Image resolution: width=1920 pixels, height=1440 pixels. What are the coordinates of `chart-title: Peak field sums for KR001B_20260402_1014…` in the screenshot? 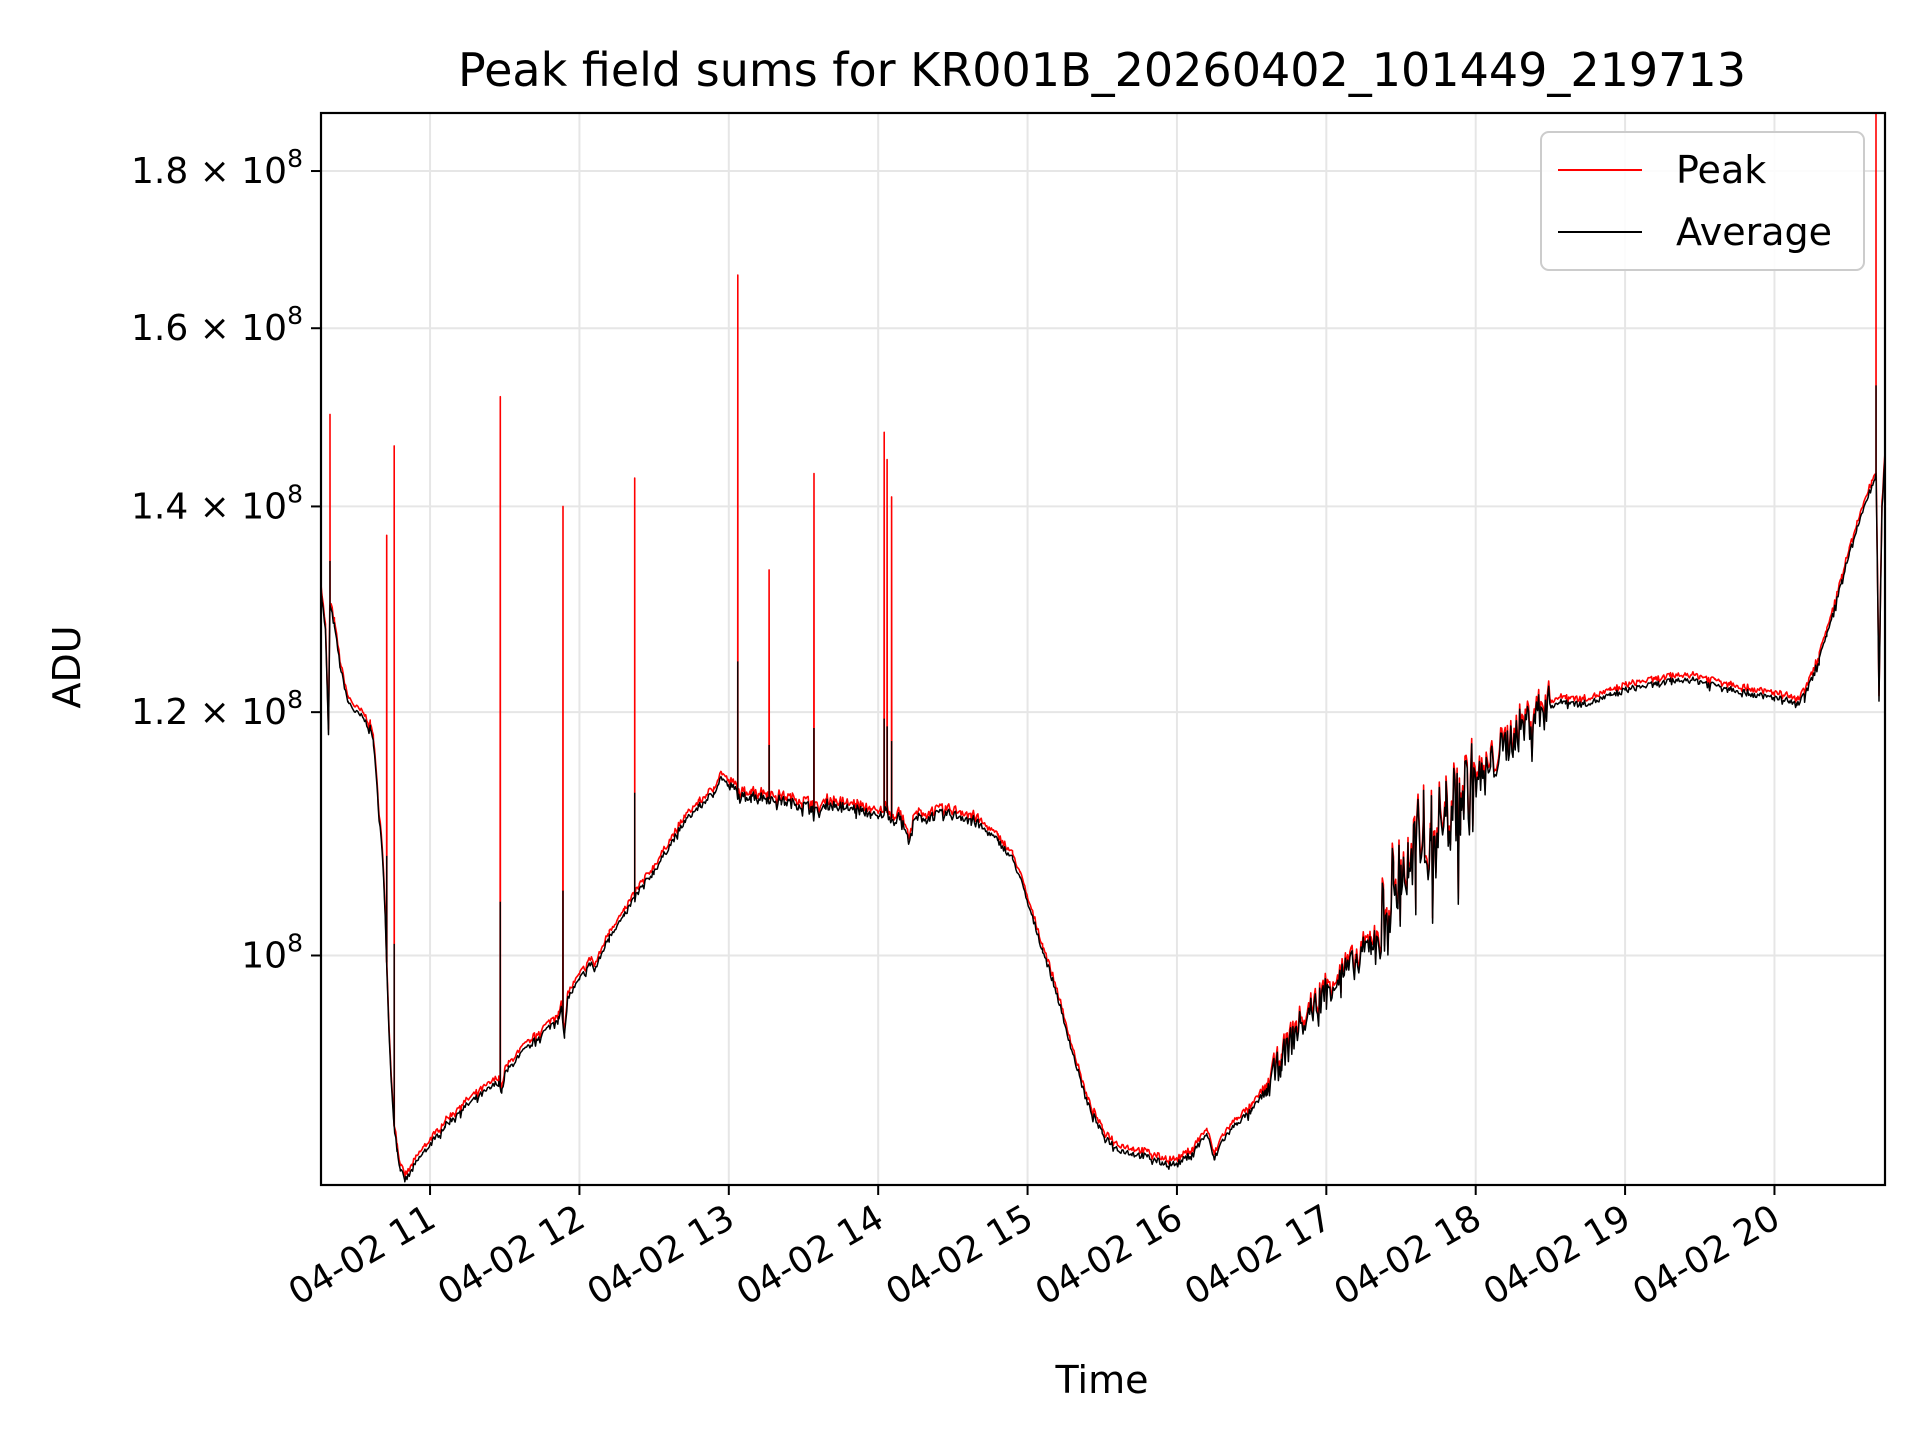 It's located at (1102, 70).